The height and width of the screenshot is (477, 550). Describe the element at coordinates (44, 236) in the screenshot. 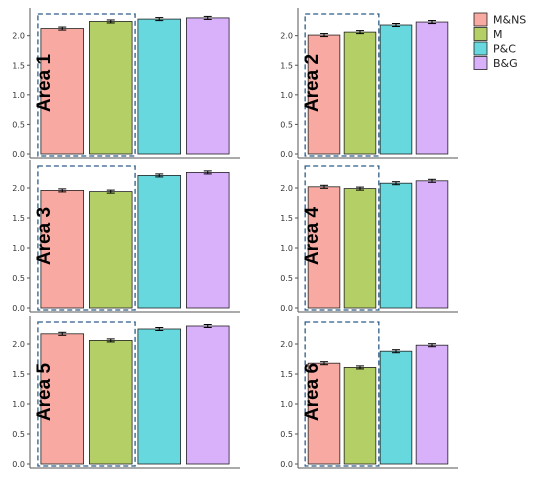

I see `panel-label: Area 3` at that location.